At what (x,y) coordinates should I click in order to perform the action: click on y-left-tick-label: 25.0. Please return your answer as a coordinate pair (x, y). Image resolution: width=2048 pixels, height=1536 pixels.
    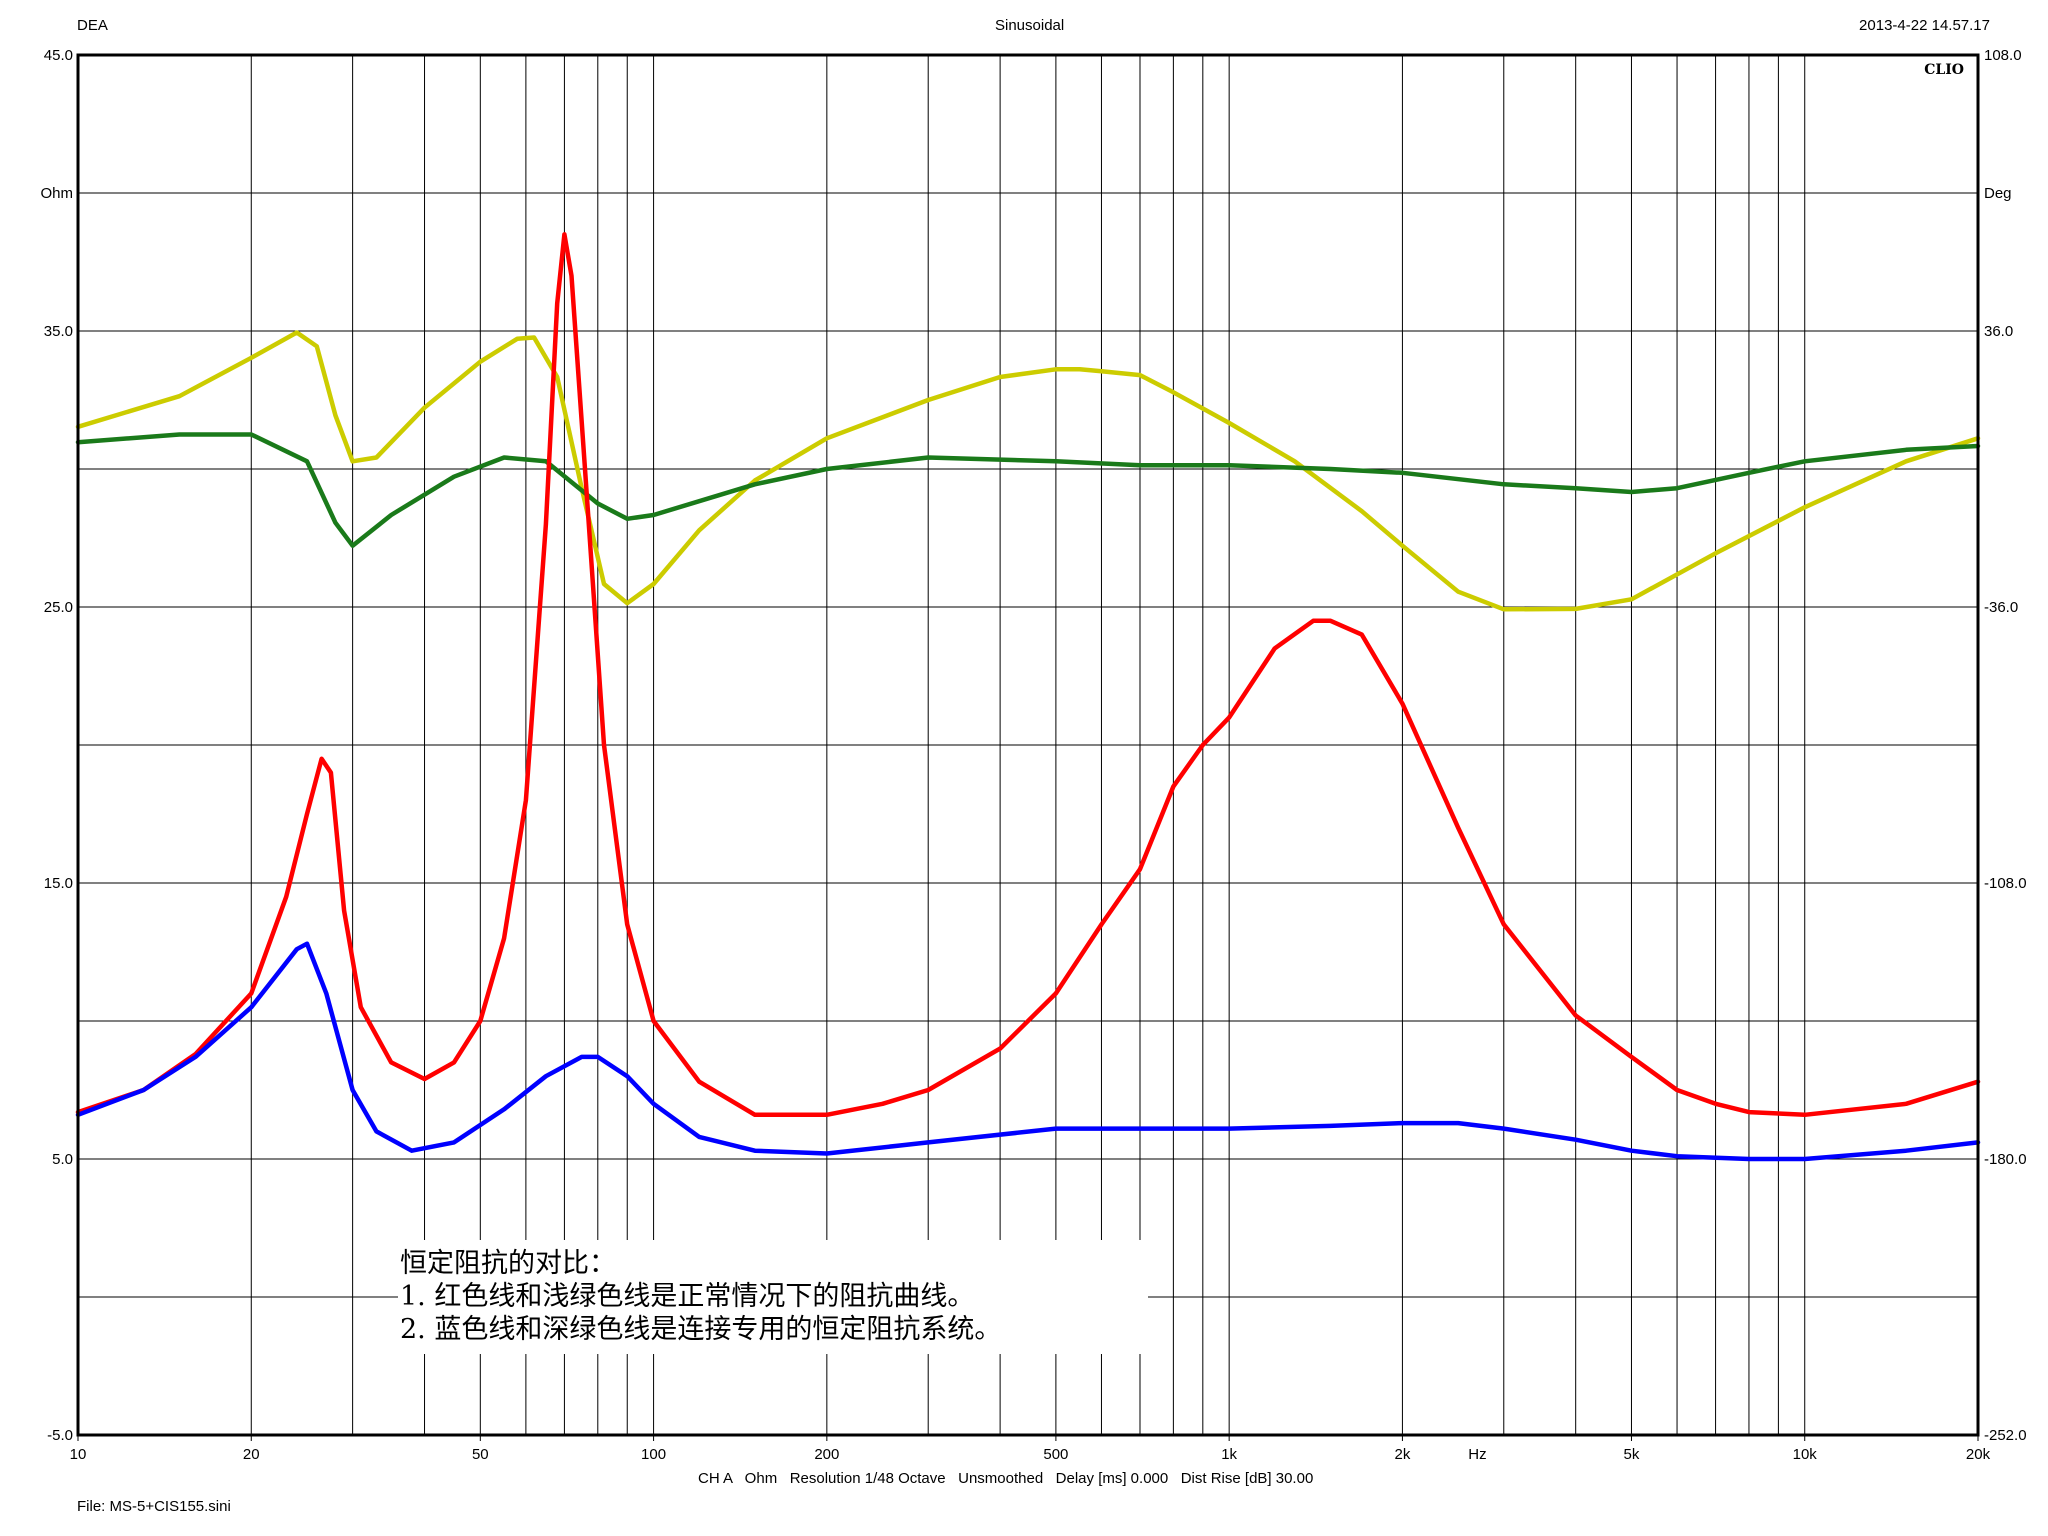
    Looking at the image, I should click on (58, 607).